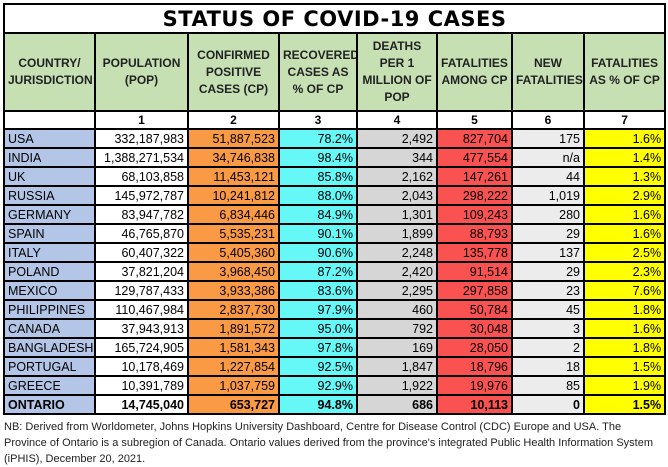  What do you see at coordinates (474, 347) in the screenshot?
I see `value-cell: 28,050` at bounding box center [474, 347].